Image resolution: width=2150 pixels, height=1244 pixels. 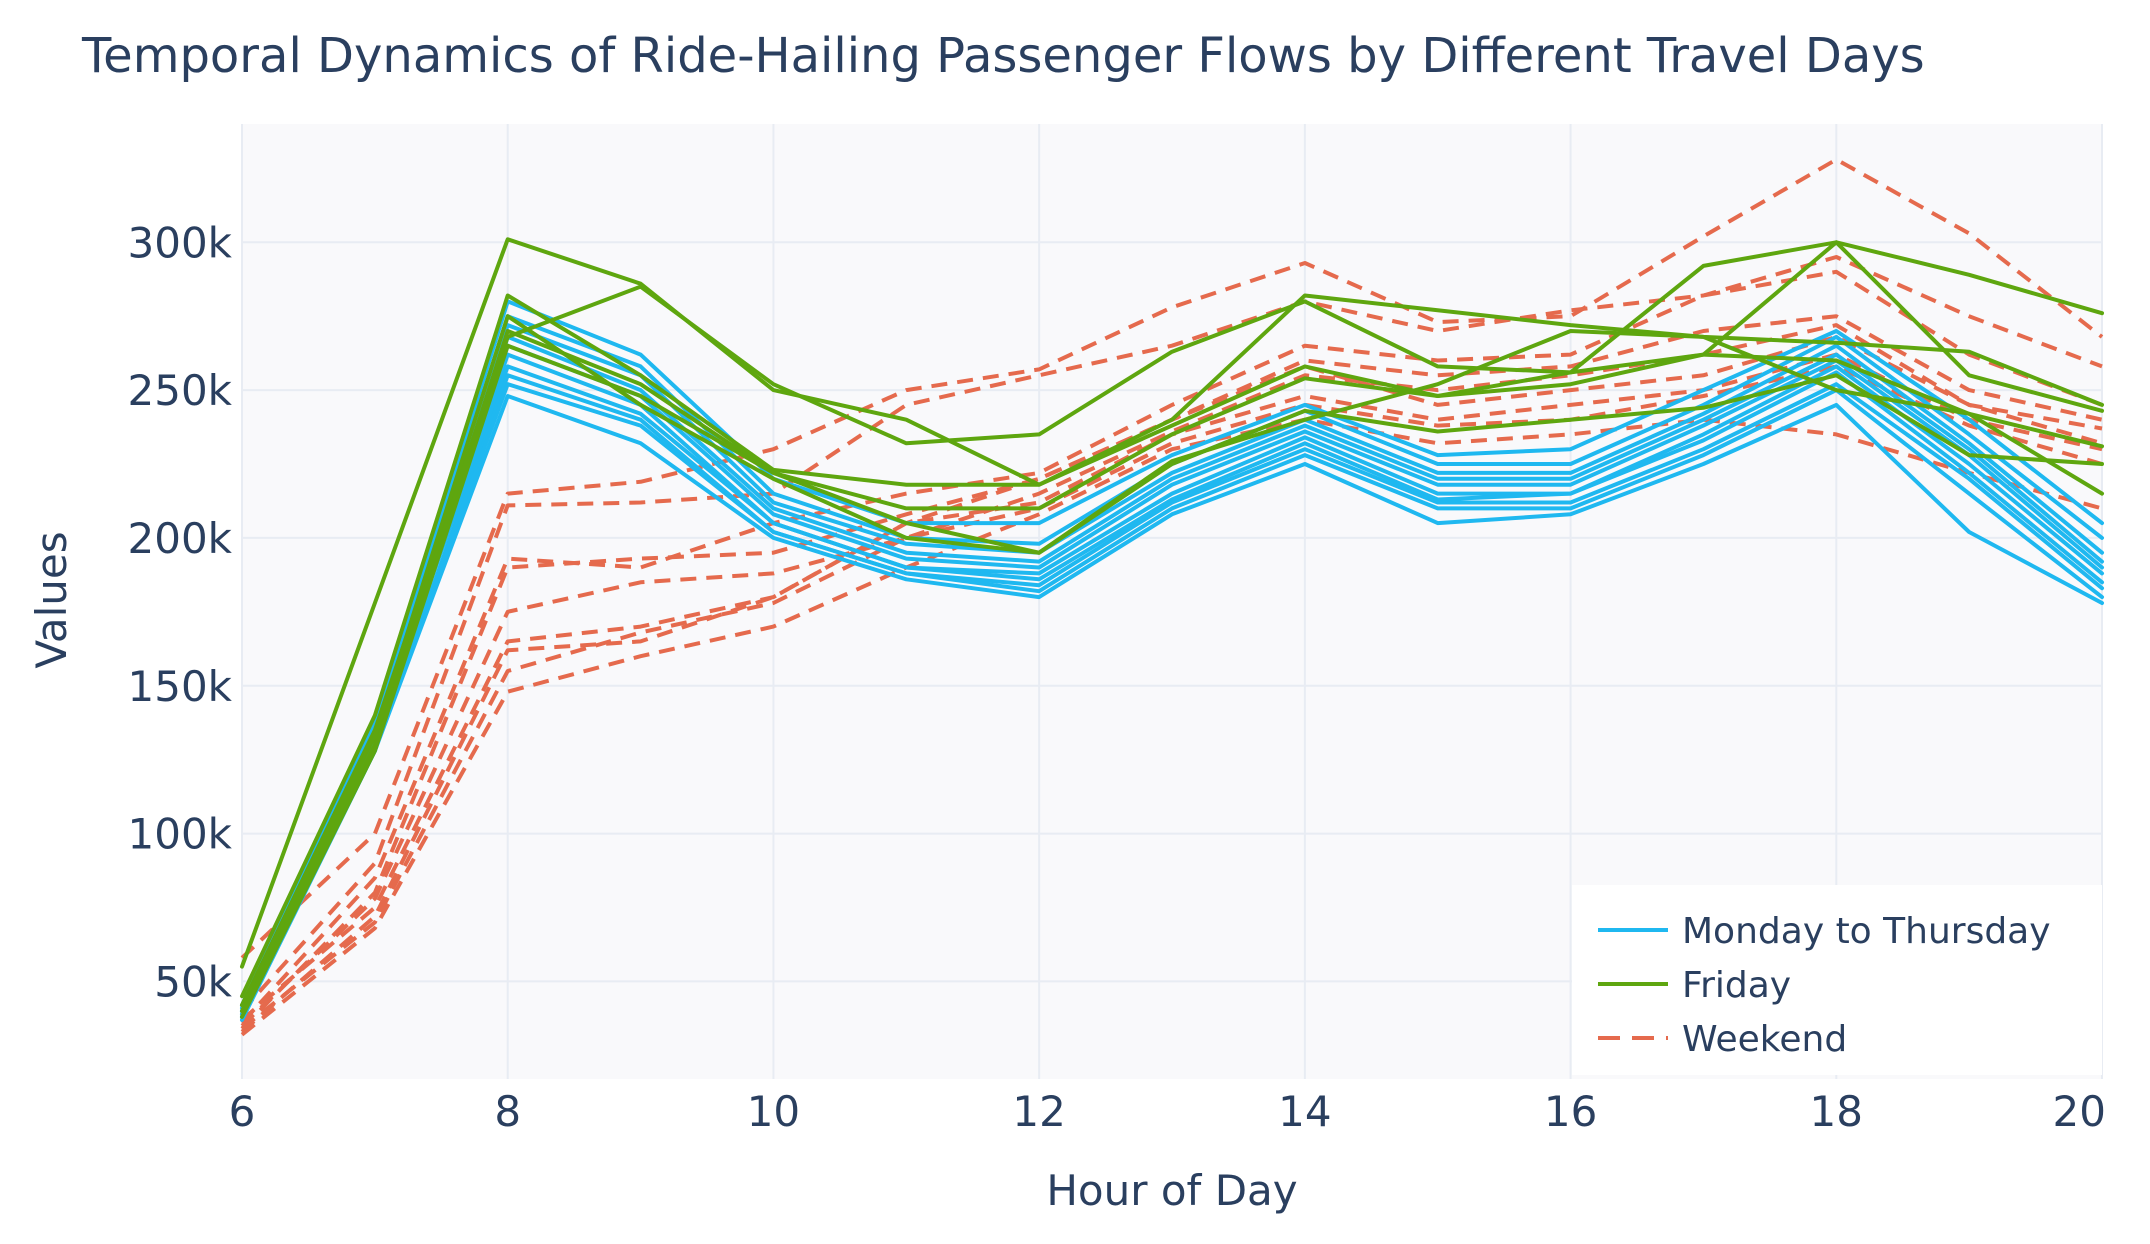 I want to click on x-tick-label: 16, so click(x=1570, y=1111).